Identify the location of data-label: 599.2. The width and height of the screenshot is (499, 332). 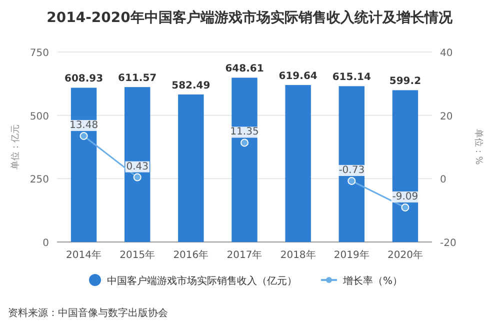
(405, 82).